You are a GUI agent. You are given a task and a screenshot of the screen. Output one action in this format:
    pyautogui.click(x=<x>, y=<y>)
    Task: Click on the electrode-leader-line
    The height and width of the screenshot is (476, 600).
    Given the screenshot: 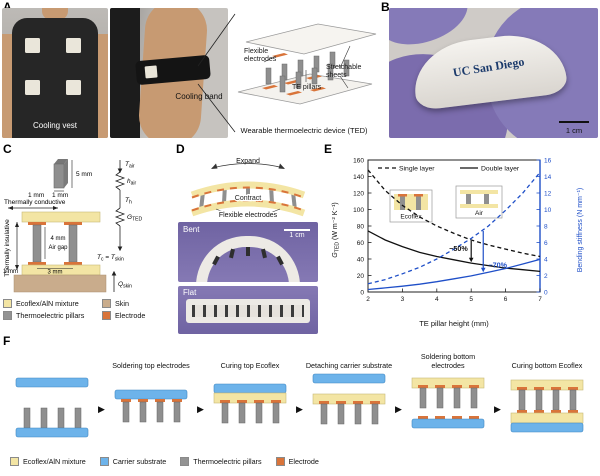 What is the action you would take?
    pyautogui.click(x=221, y=211)
    